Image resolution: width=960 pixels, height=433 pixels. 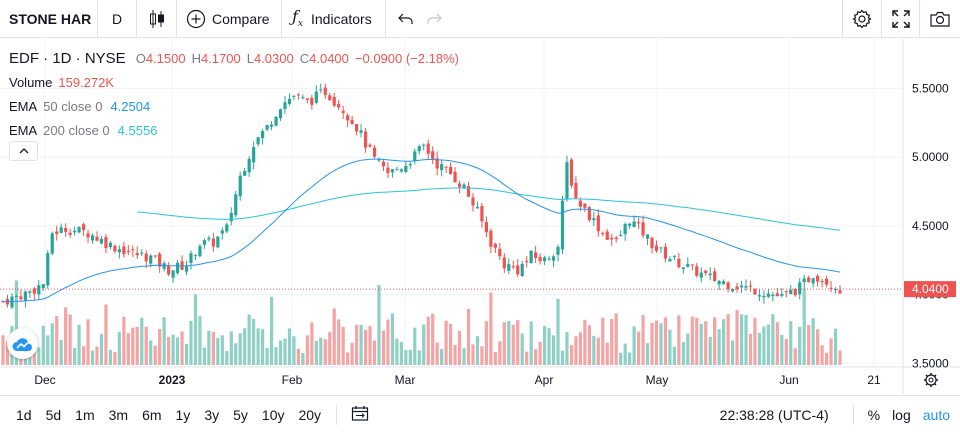 What do you see at coordinates (67, 58) in the screenshot?
I see `legend-title: EDF · 1D · NYSE` at bounding box center [67, 58].